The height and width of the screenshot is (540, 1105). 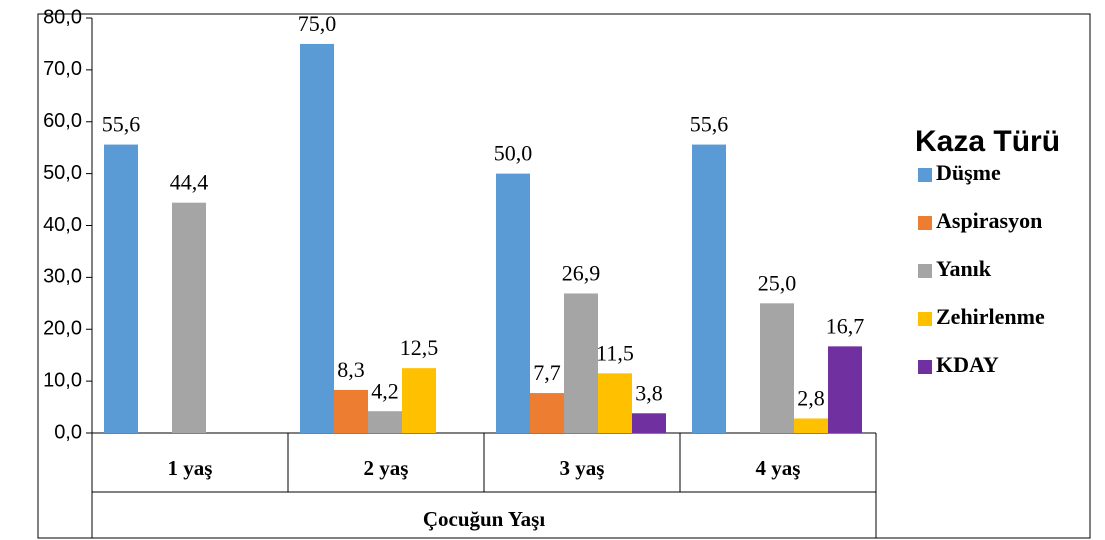 What do you see at coordinates (967, 364) in the screenshot?
I see `legend-label: KDAY` at bounding box center [967, 364].